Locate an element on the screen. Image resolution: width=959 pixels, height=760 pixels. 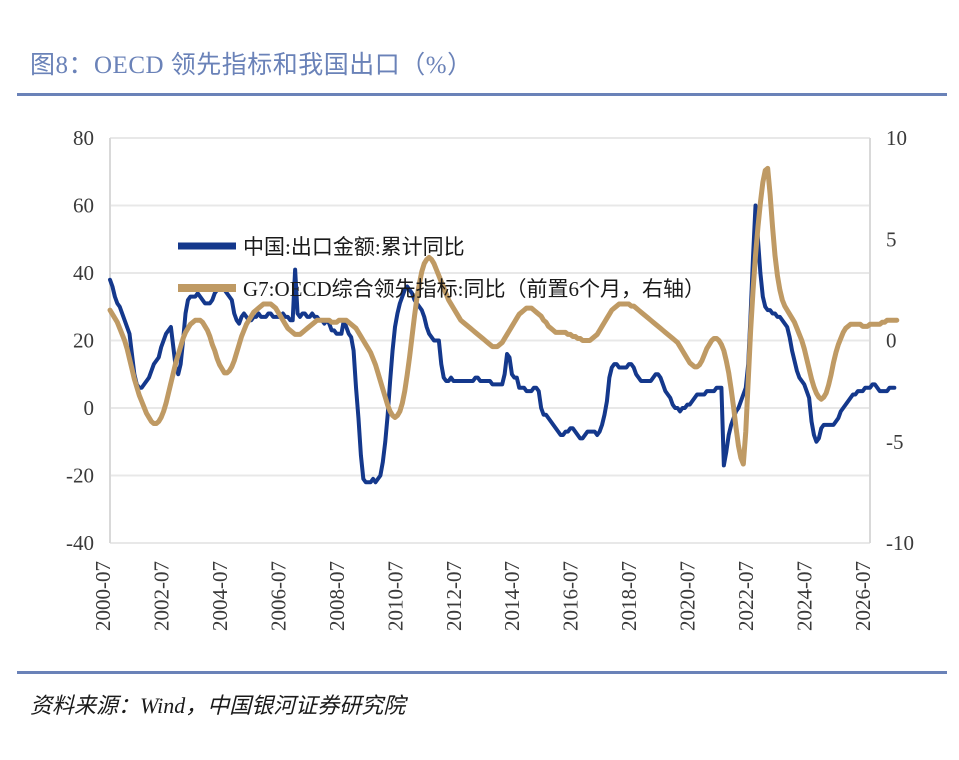
left-tick-label: 0 is located at coordinates (89, 408).